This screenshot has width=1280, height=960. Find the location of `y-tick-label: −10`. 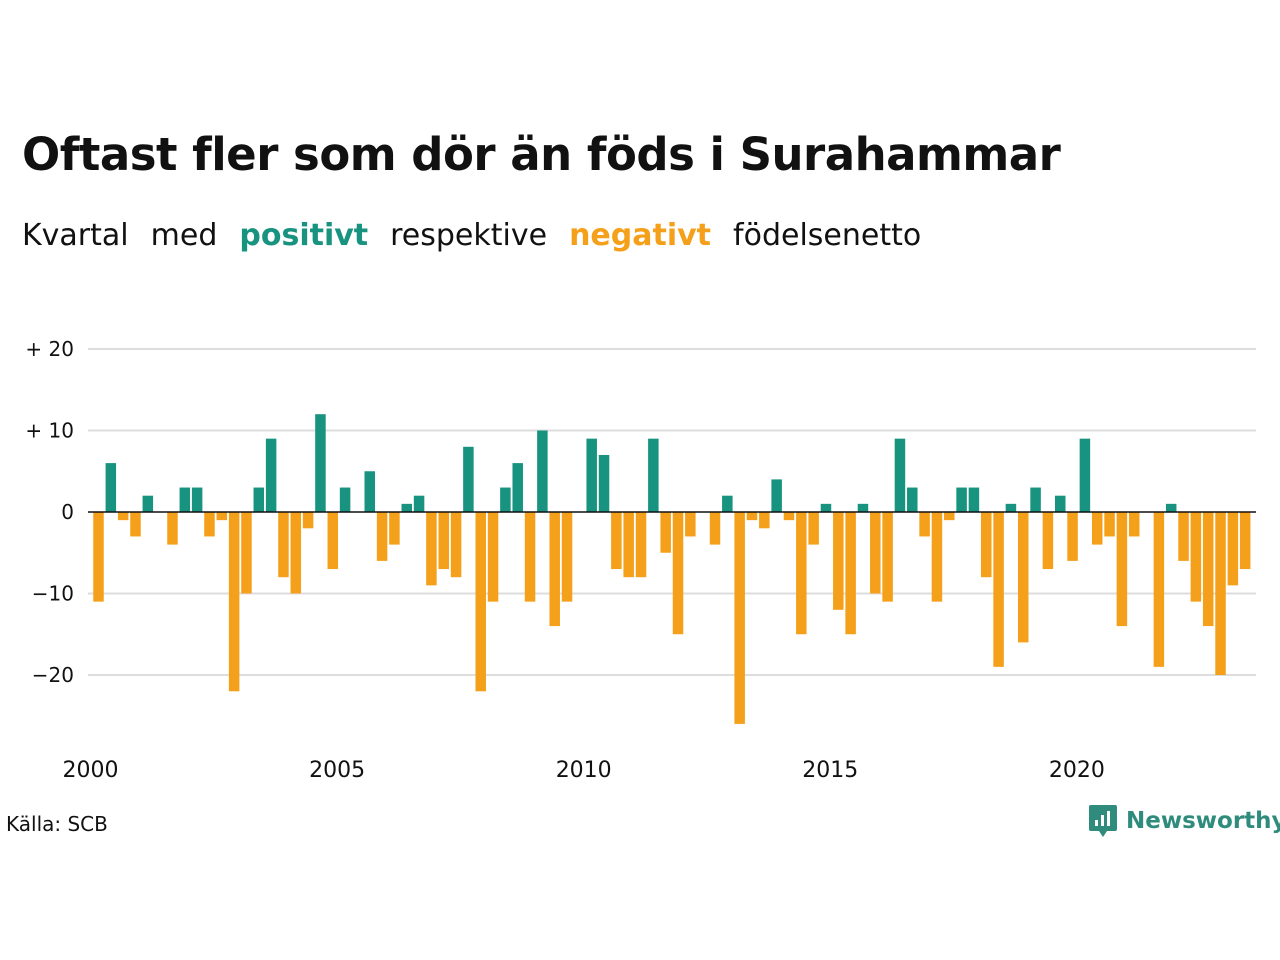

y-tick-label: −10 is located at coordinates (53, 594).